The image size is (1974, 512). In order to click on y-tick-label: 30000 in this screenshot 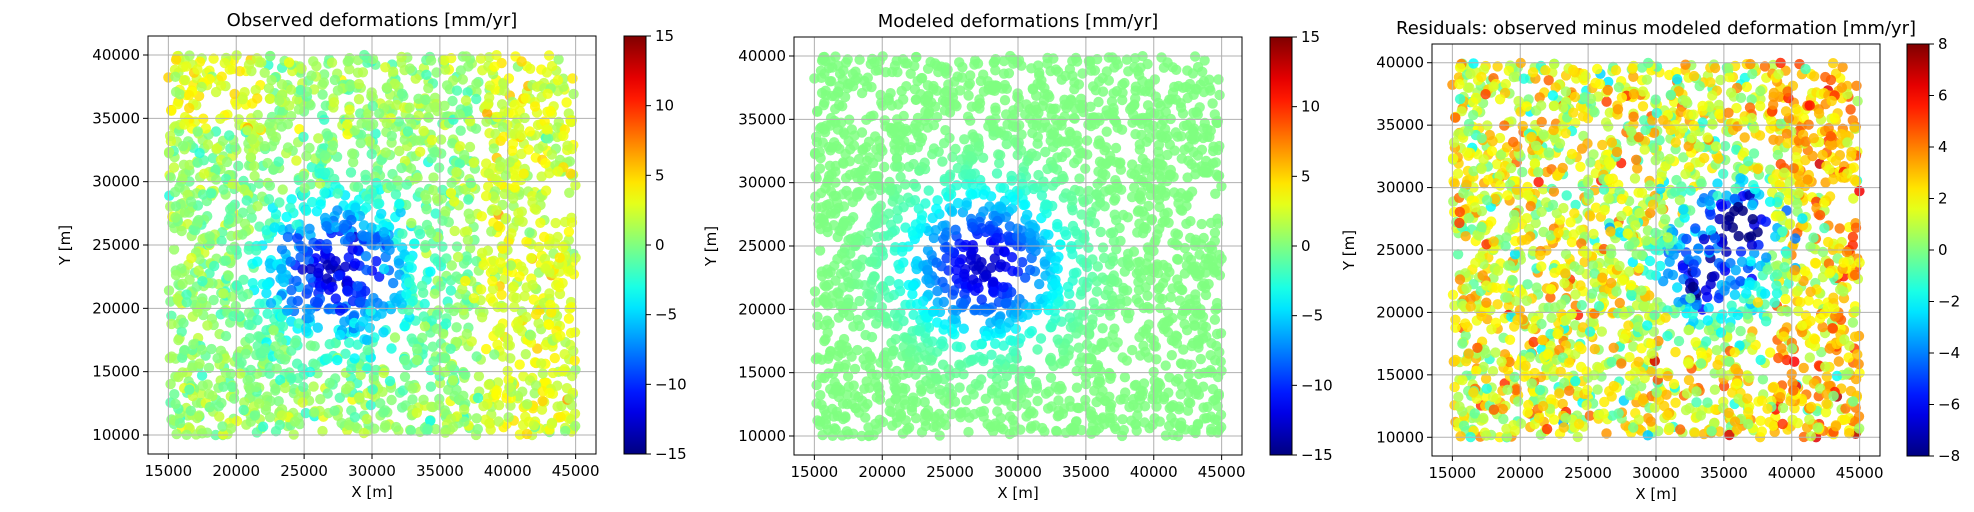, I will do `click(762, 183)`.